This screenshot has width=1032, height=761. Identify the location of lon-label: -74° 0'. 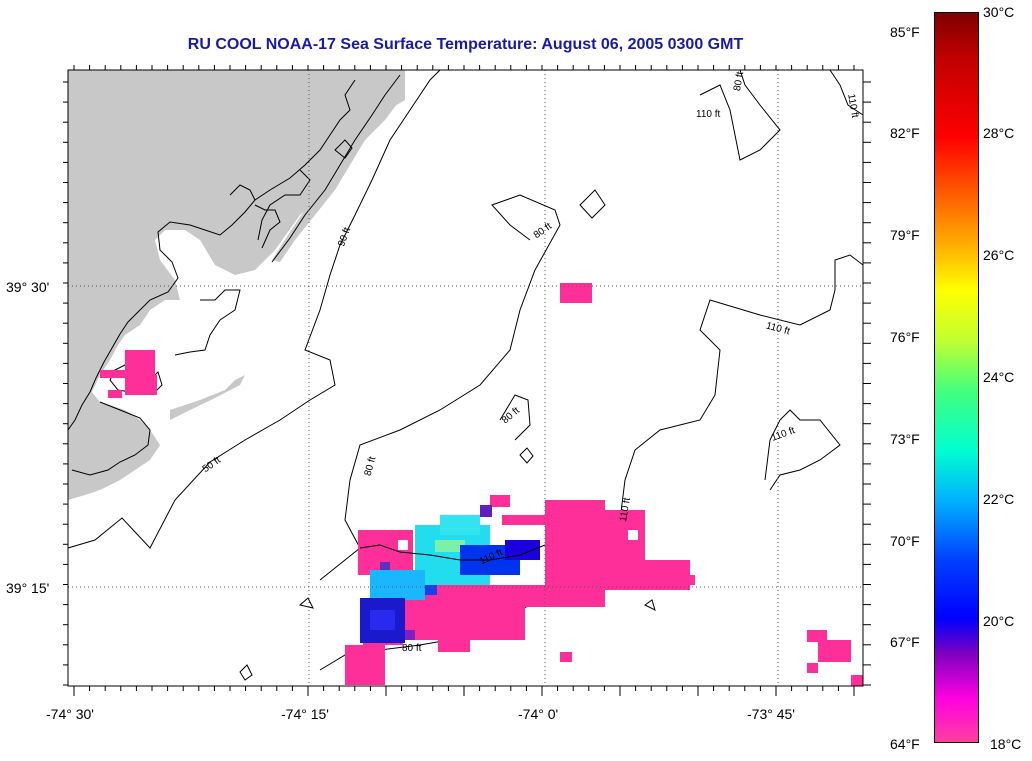
(538, 714).